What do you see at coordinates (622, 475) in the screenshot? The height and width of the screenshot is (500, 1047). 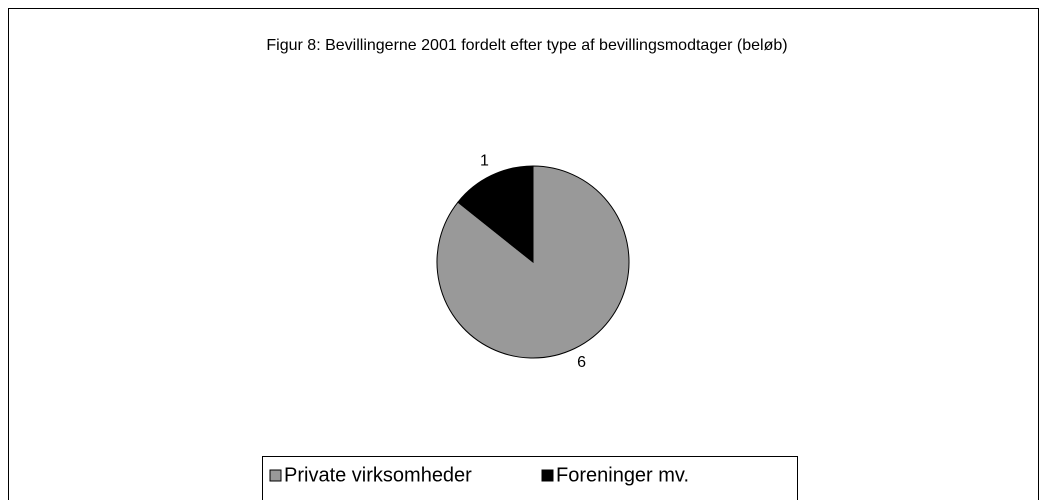 I see `legend-label: Foreninger mv.` at bounding box center [622, 475].